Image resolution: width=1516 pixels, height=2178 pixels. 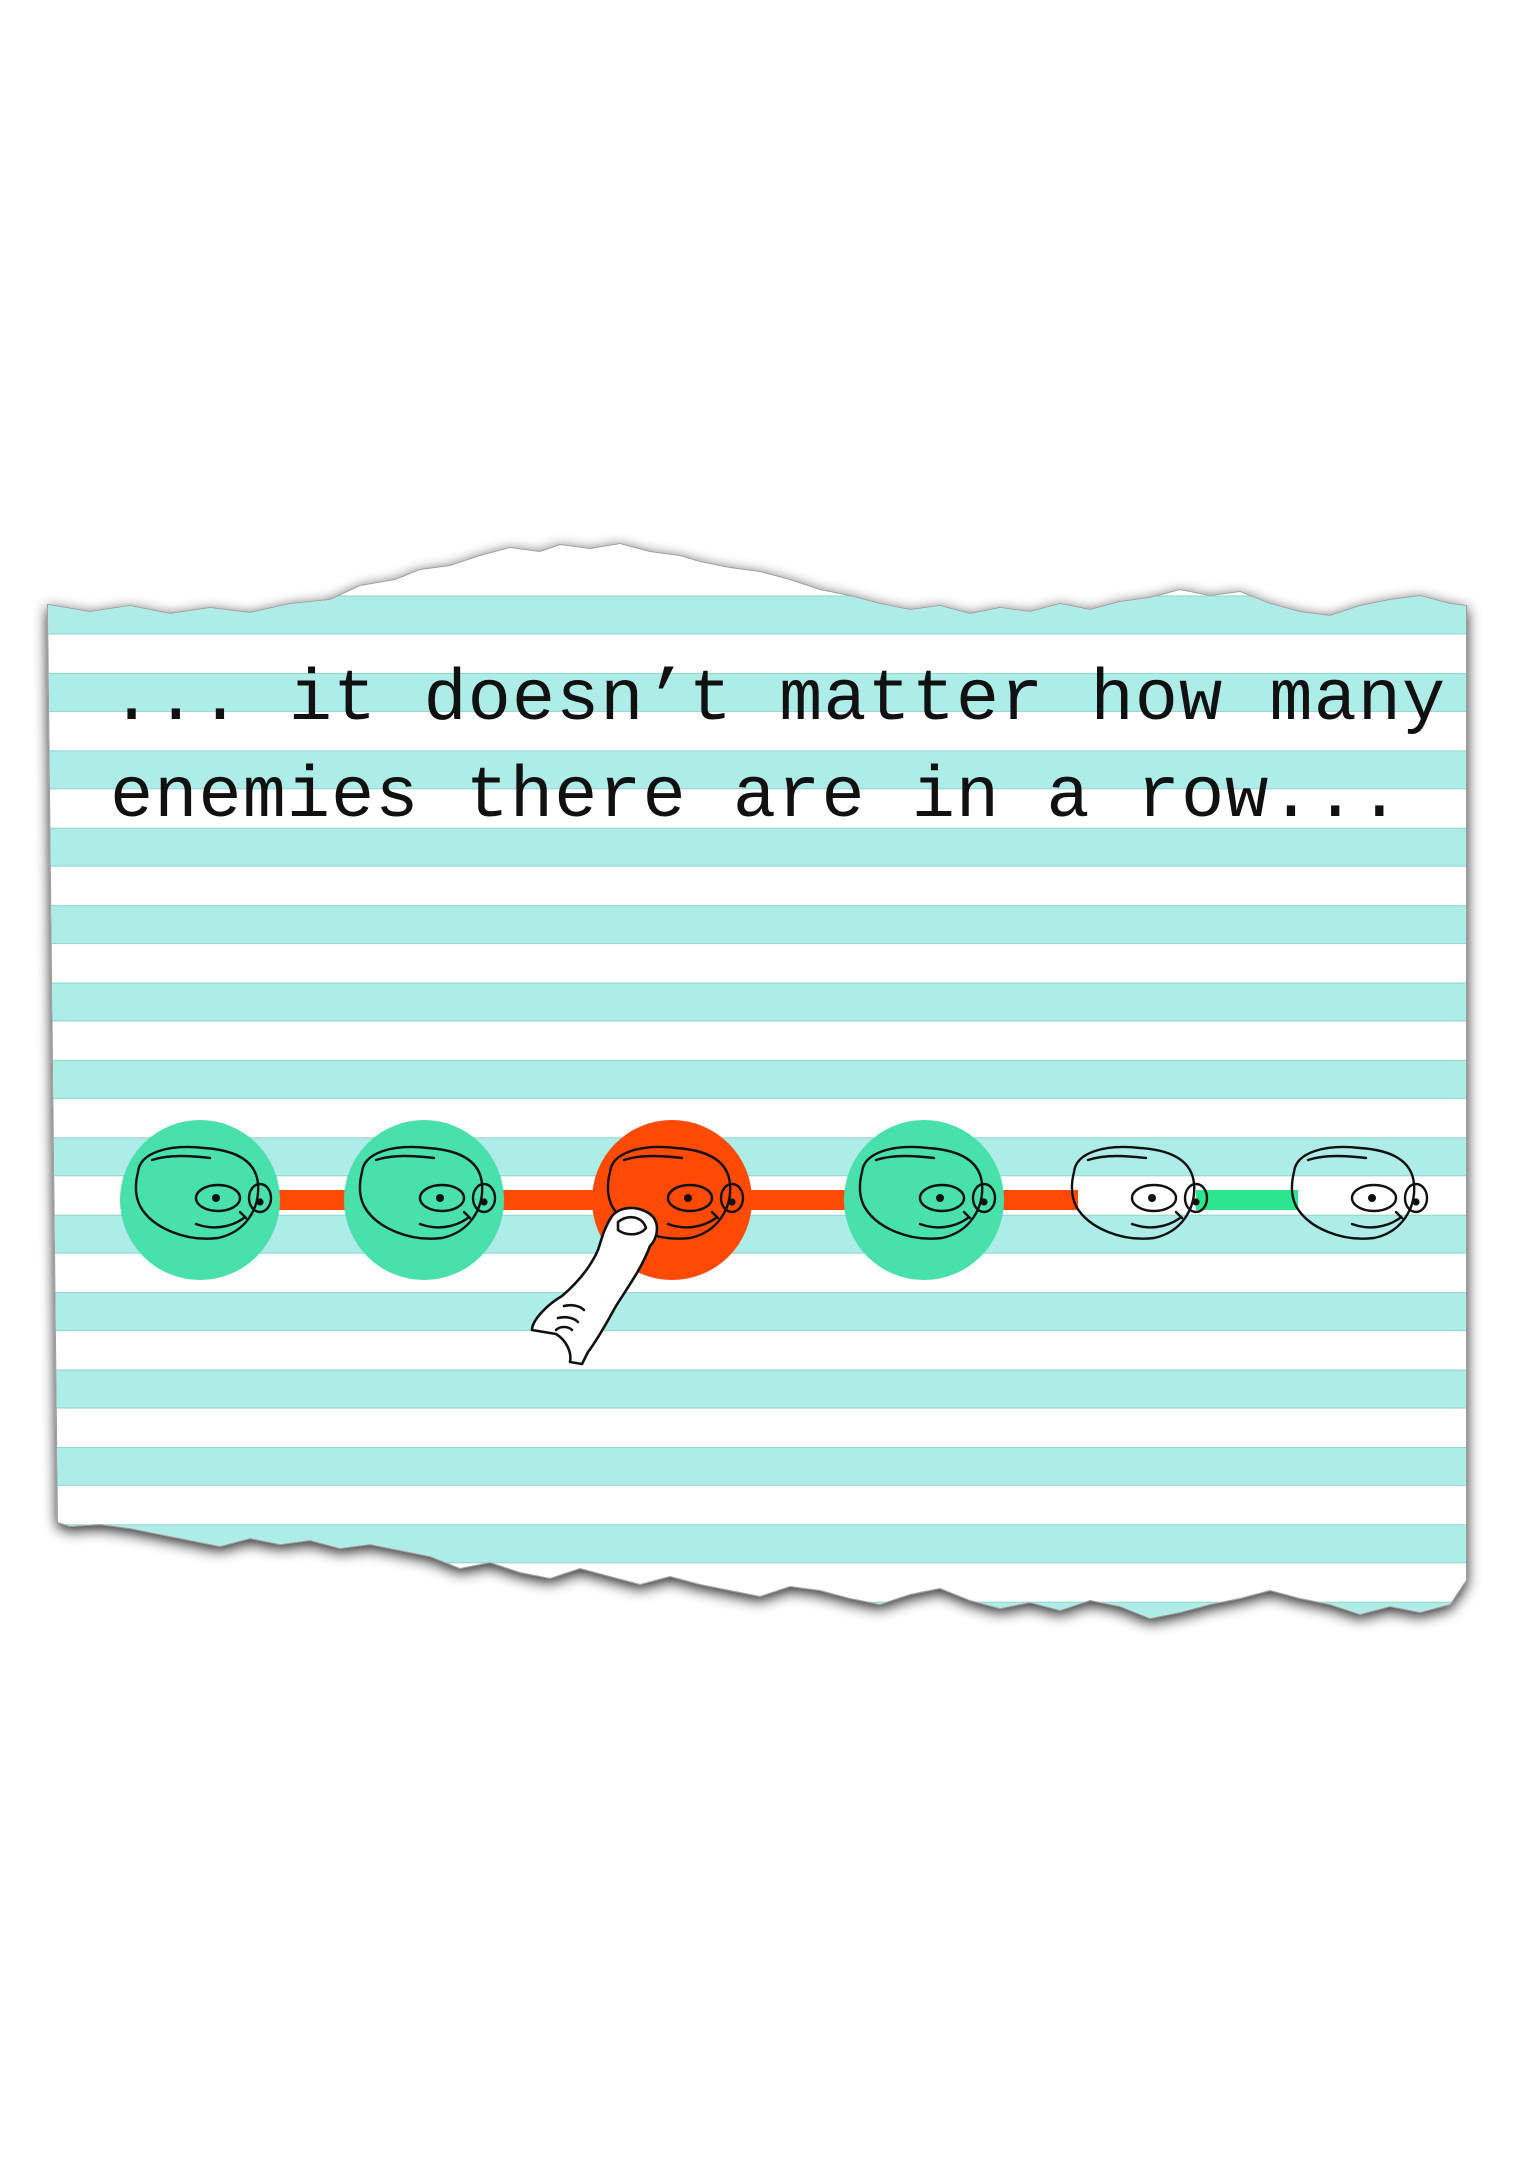 I want to click on finger-pointer-icon, so click(x=594, y=1286).